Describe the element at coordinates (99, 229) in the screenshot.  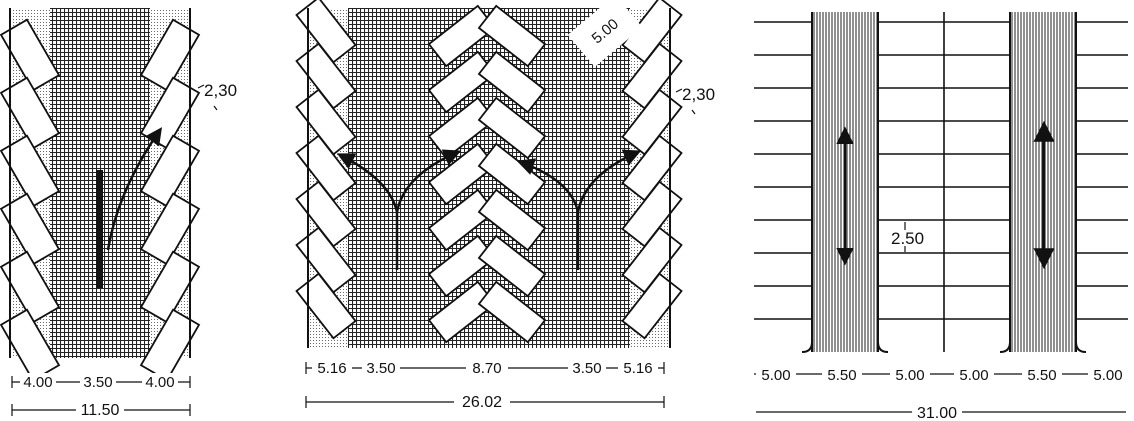
I see `panel1-divider` at that location.